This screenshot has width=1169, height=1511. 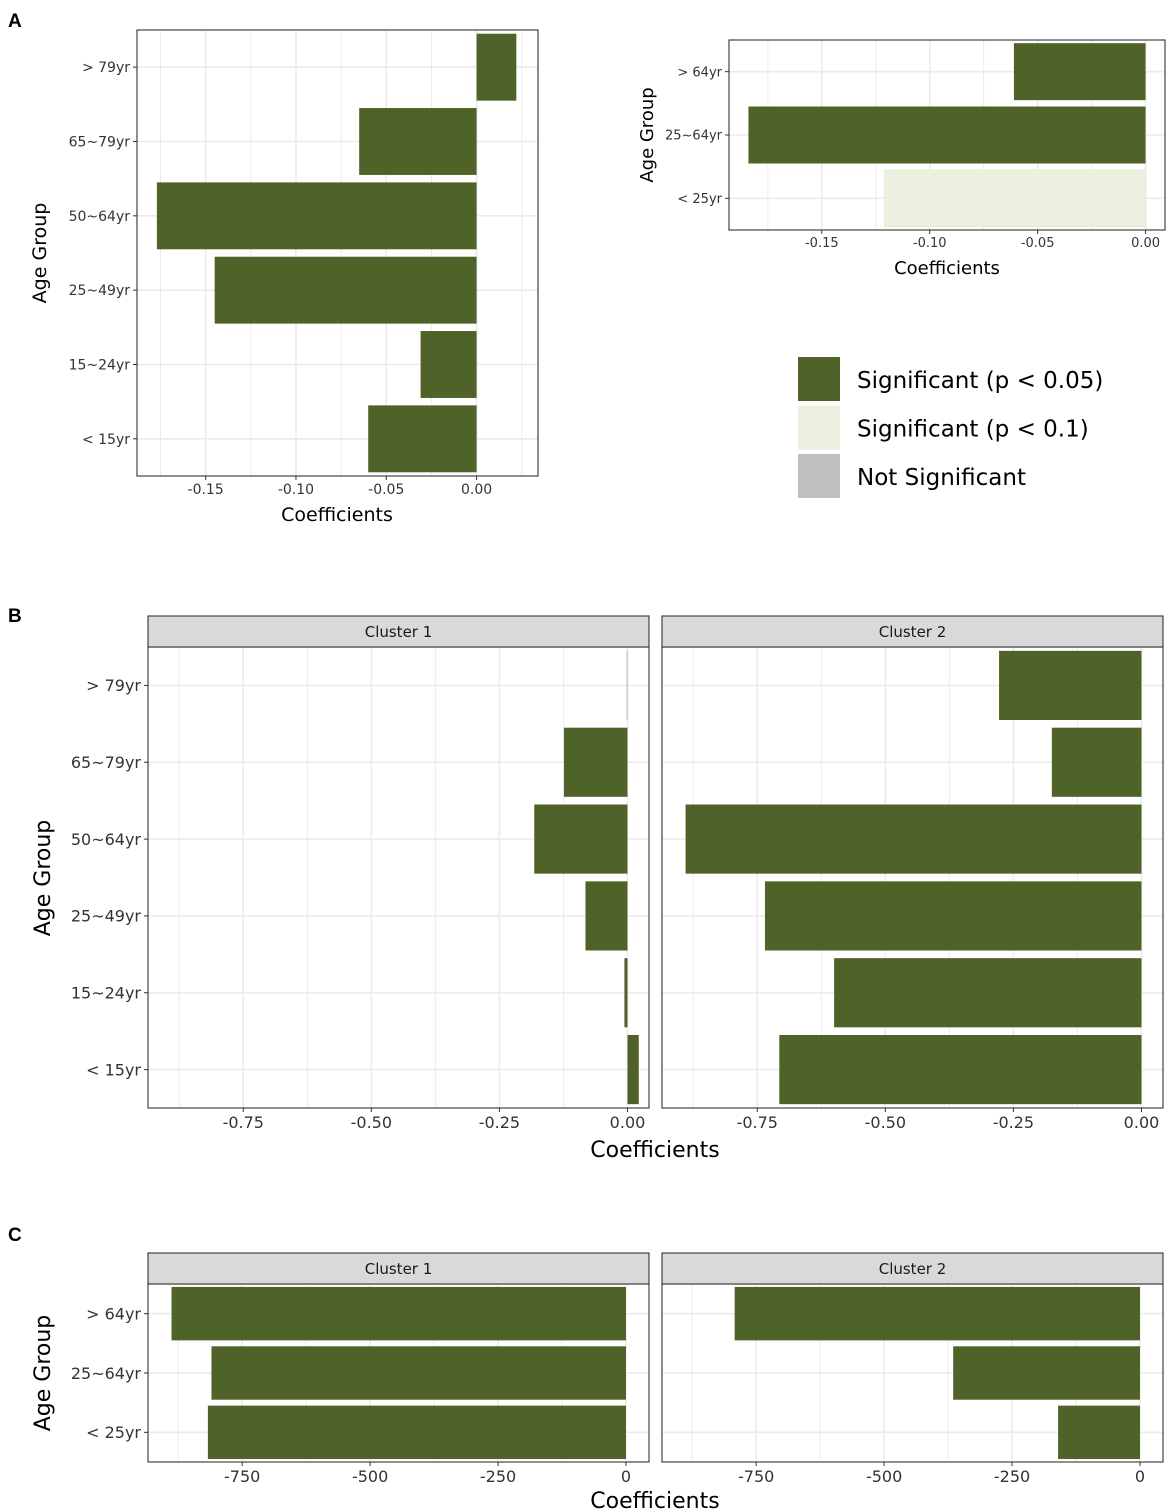 I want to click on panel-label-b: B, so click(x=15, y=616).